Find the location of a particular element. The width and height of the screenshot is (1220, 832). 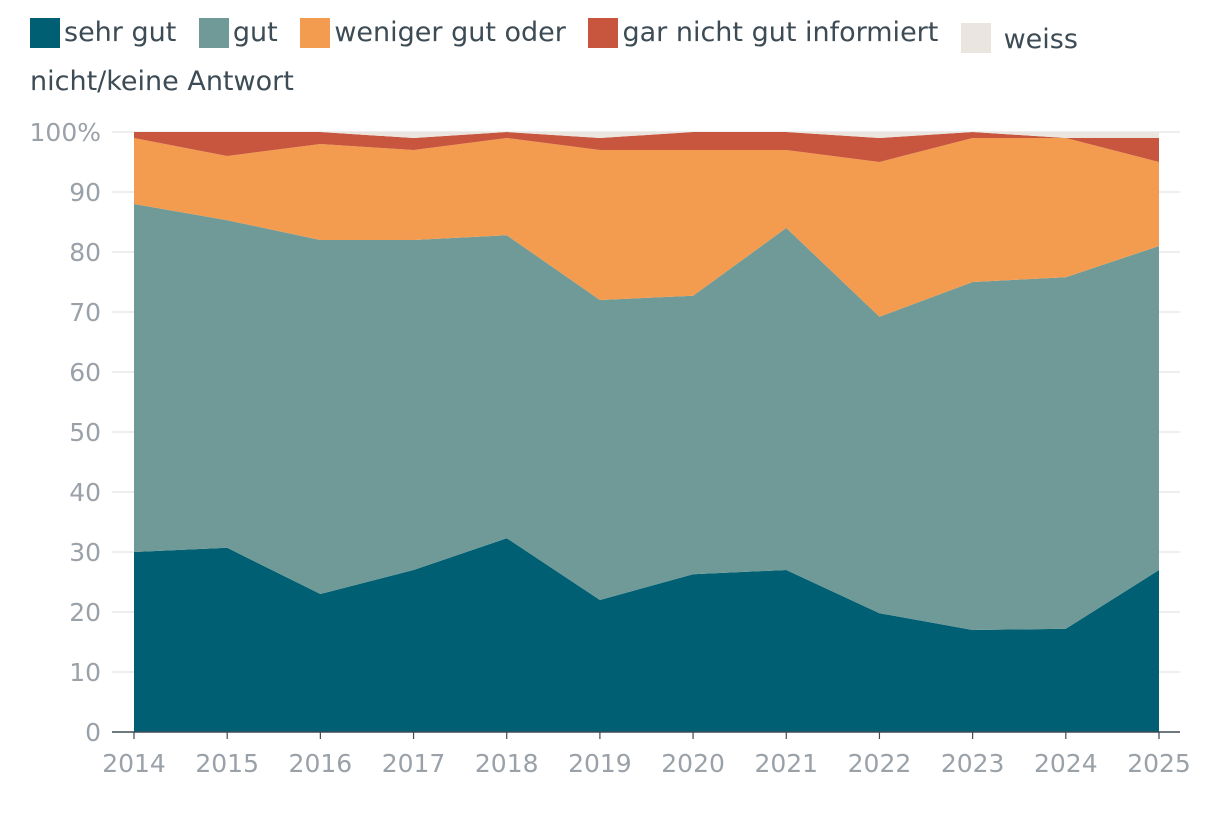

x-tick-label: 2023 is located at coordinates (973, 763).